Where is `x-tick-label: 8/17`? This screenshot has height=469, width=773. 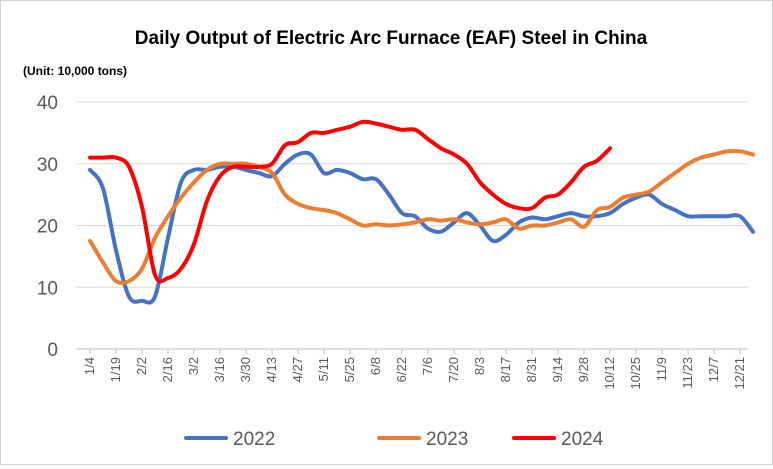 x-tick-label: 8/17 is located at coordinates (505, 369).